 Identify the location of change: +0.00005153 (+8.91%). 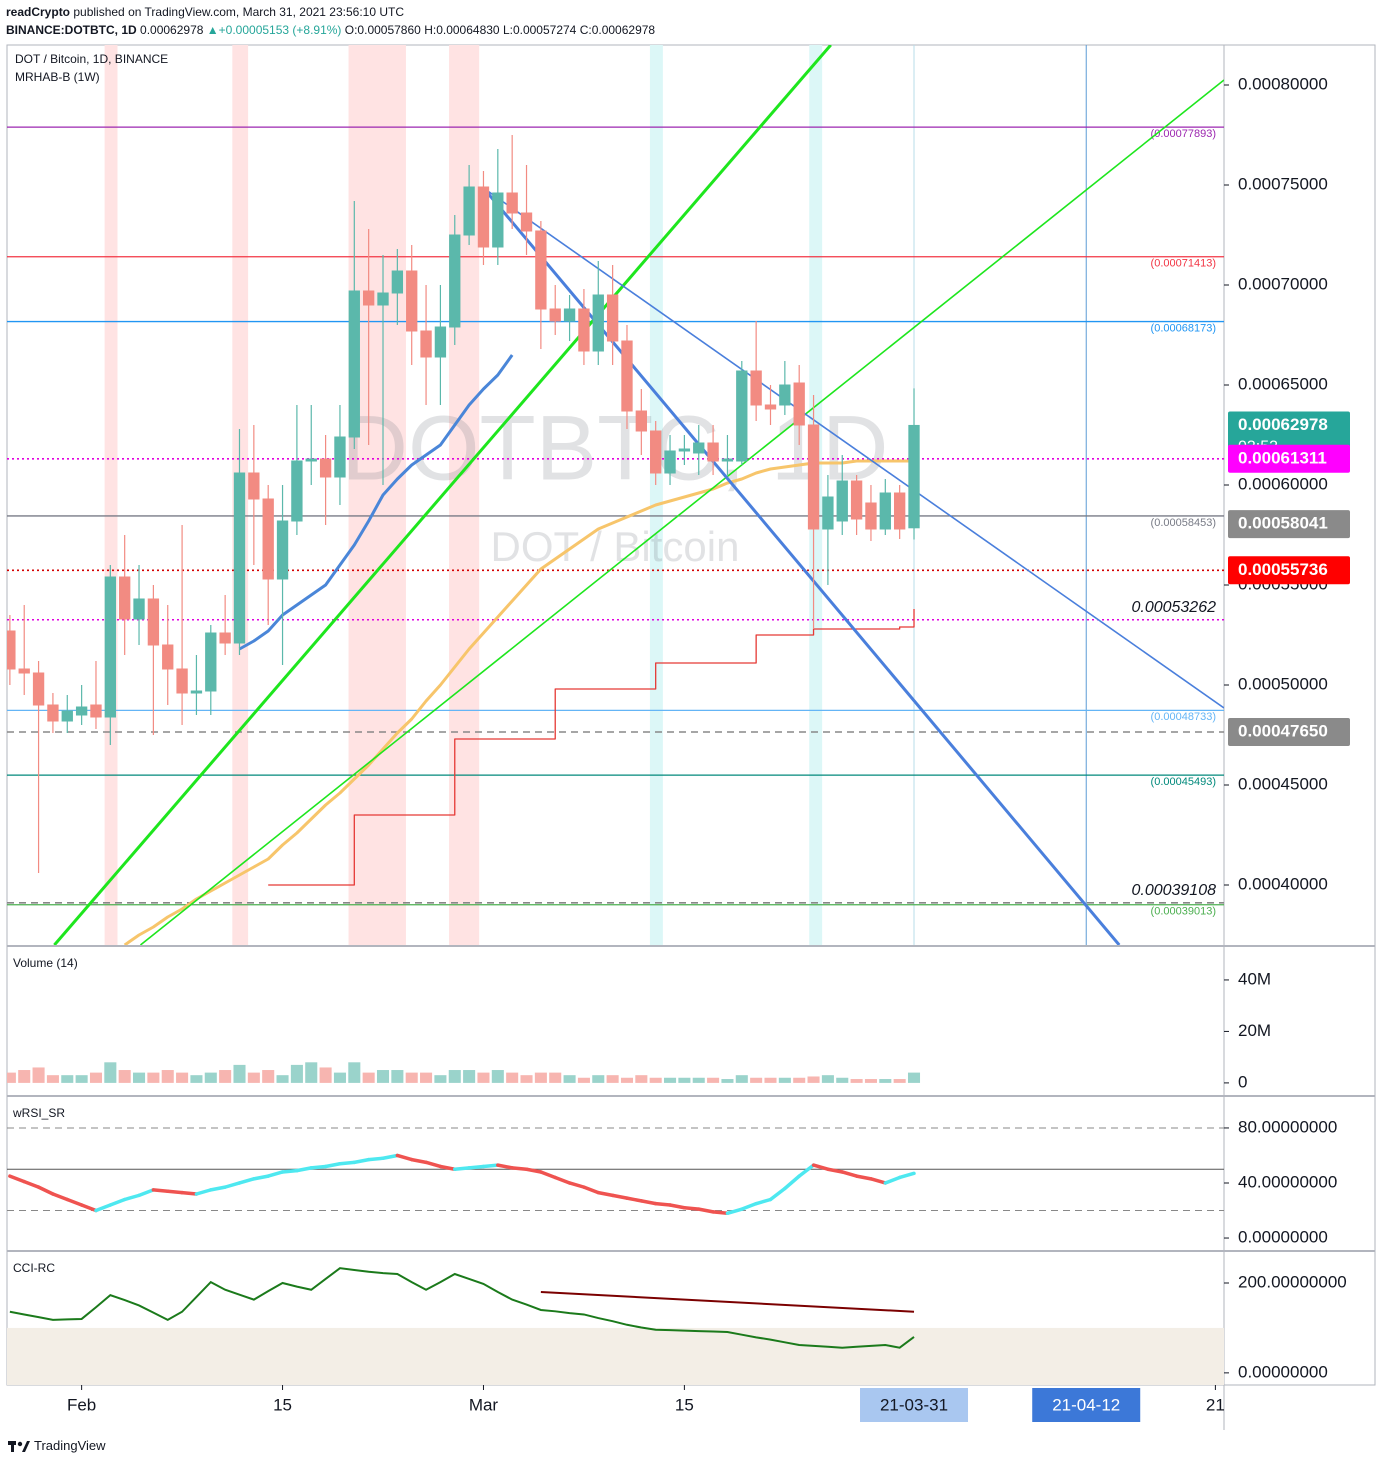
(280, 30).